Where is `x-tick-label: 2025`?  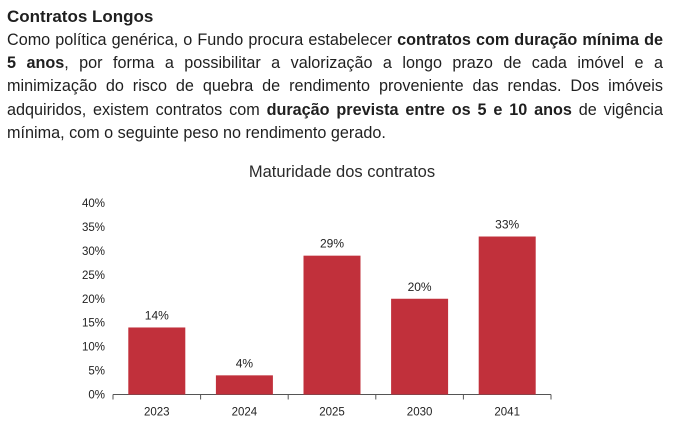 x-tick-label: 2025 is located at coordinates (332, 413).